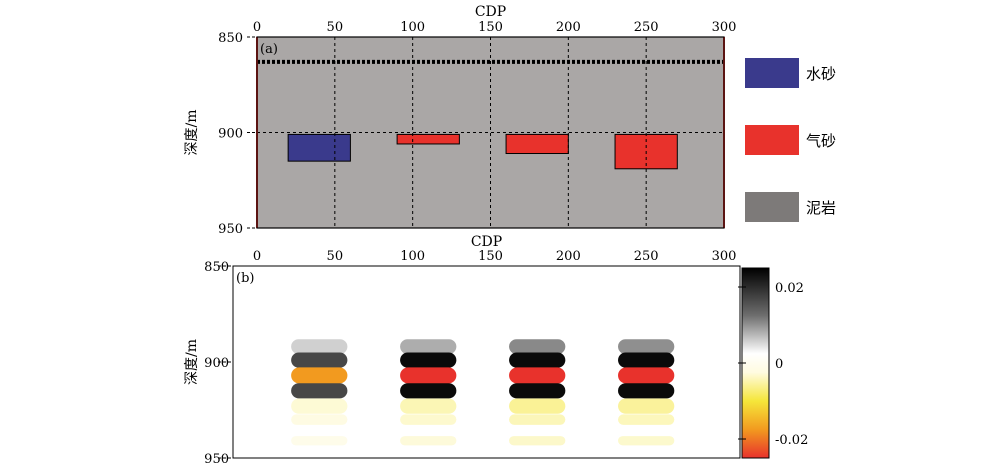 Image resolution: width=1000 pixels, height=476 pixels. I want to click on panel-tag: (b), so click(245, 278).